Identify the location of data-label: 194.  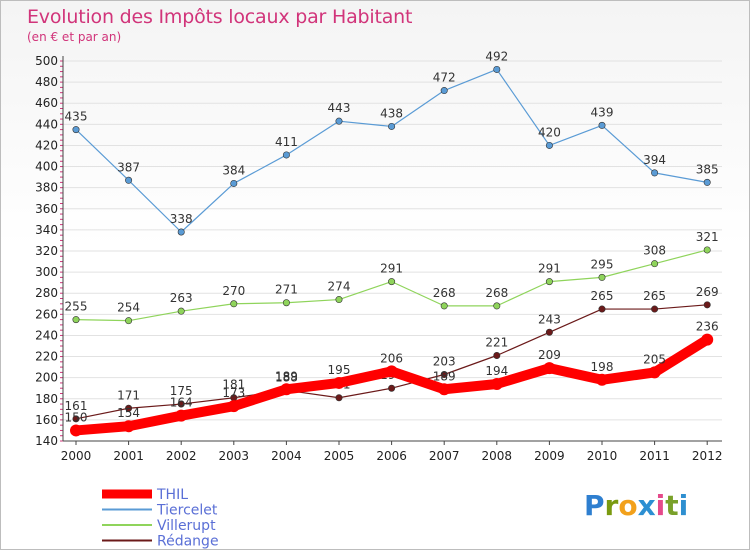
(496, 371).